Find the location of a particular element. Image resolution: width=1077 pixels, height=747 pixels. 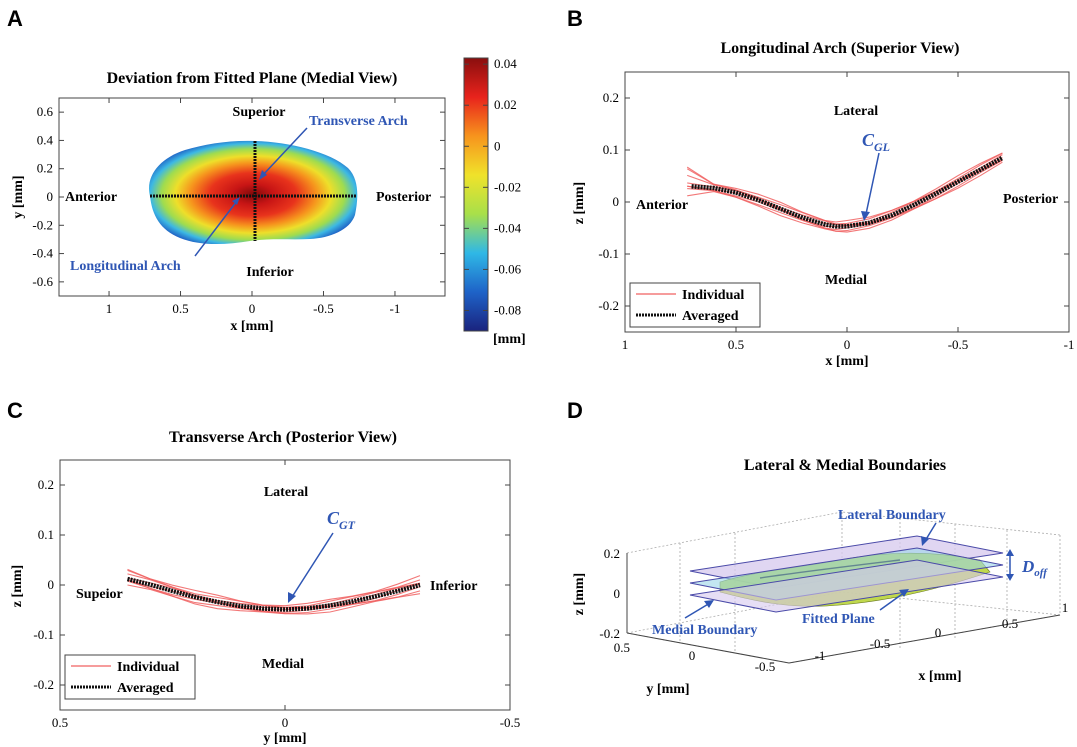

cgt-arrow is located at coordinates (312, 565).